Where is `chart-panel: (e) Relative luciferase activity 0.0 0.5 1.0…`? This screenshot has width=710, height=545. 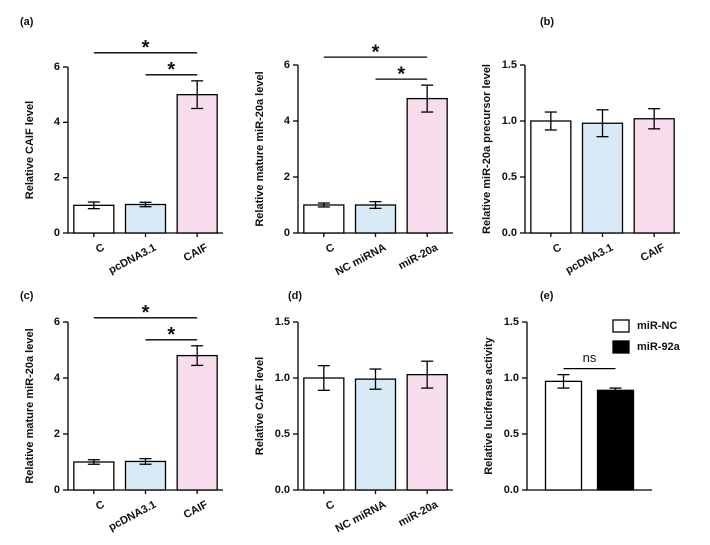
chart-panel: (e) Relative luciferase activity 0.0 0.5 1.0… is located at coordinates (582, 393).